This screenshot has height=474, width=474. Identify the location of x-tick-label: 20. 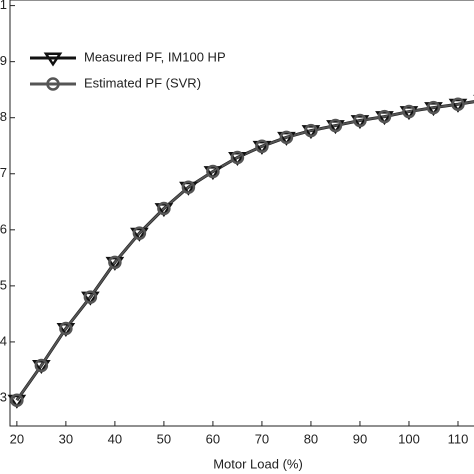
(17, 438).